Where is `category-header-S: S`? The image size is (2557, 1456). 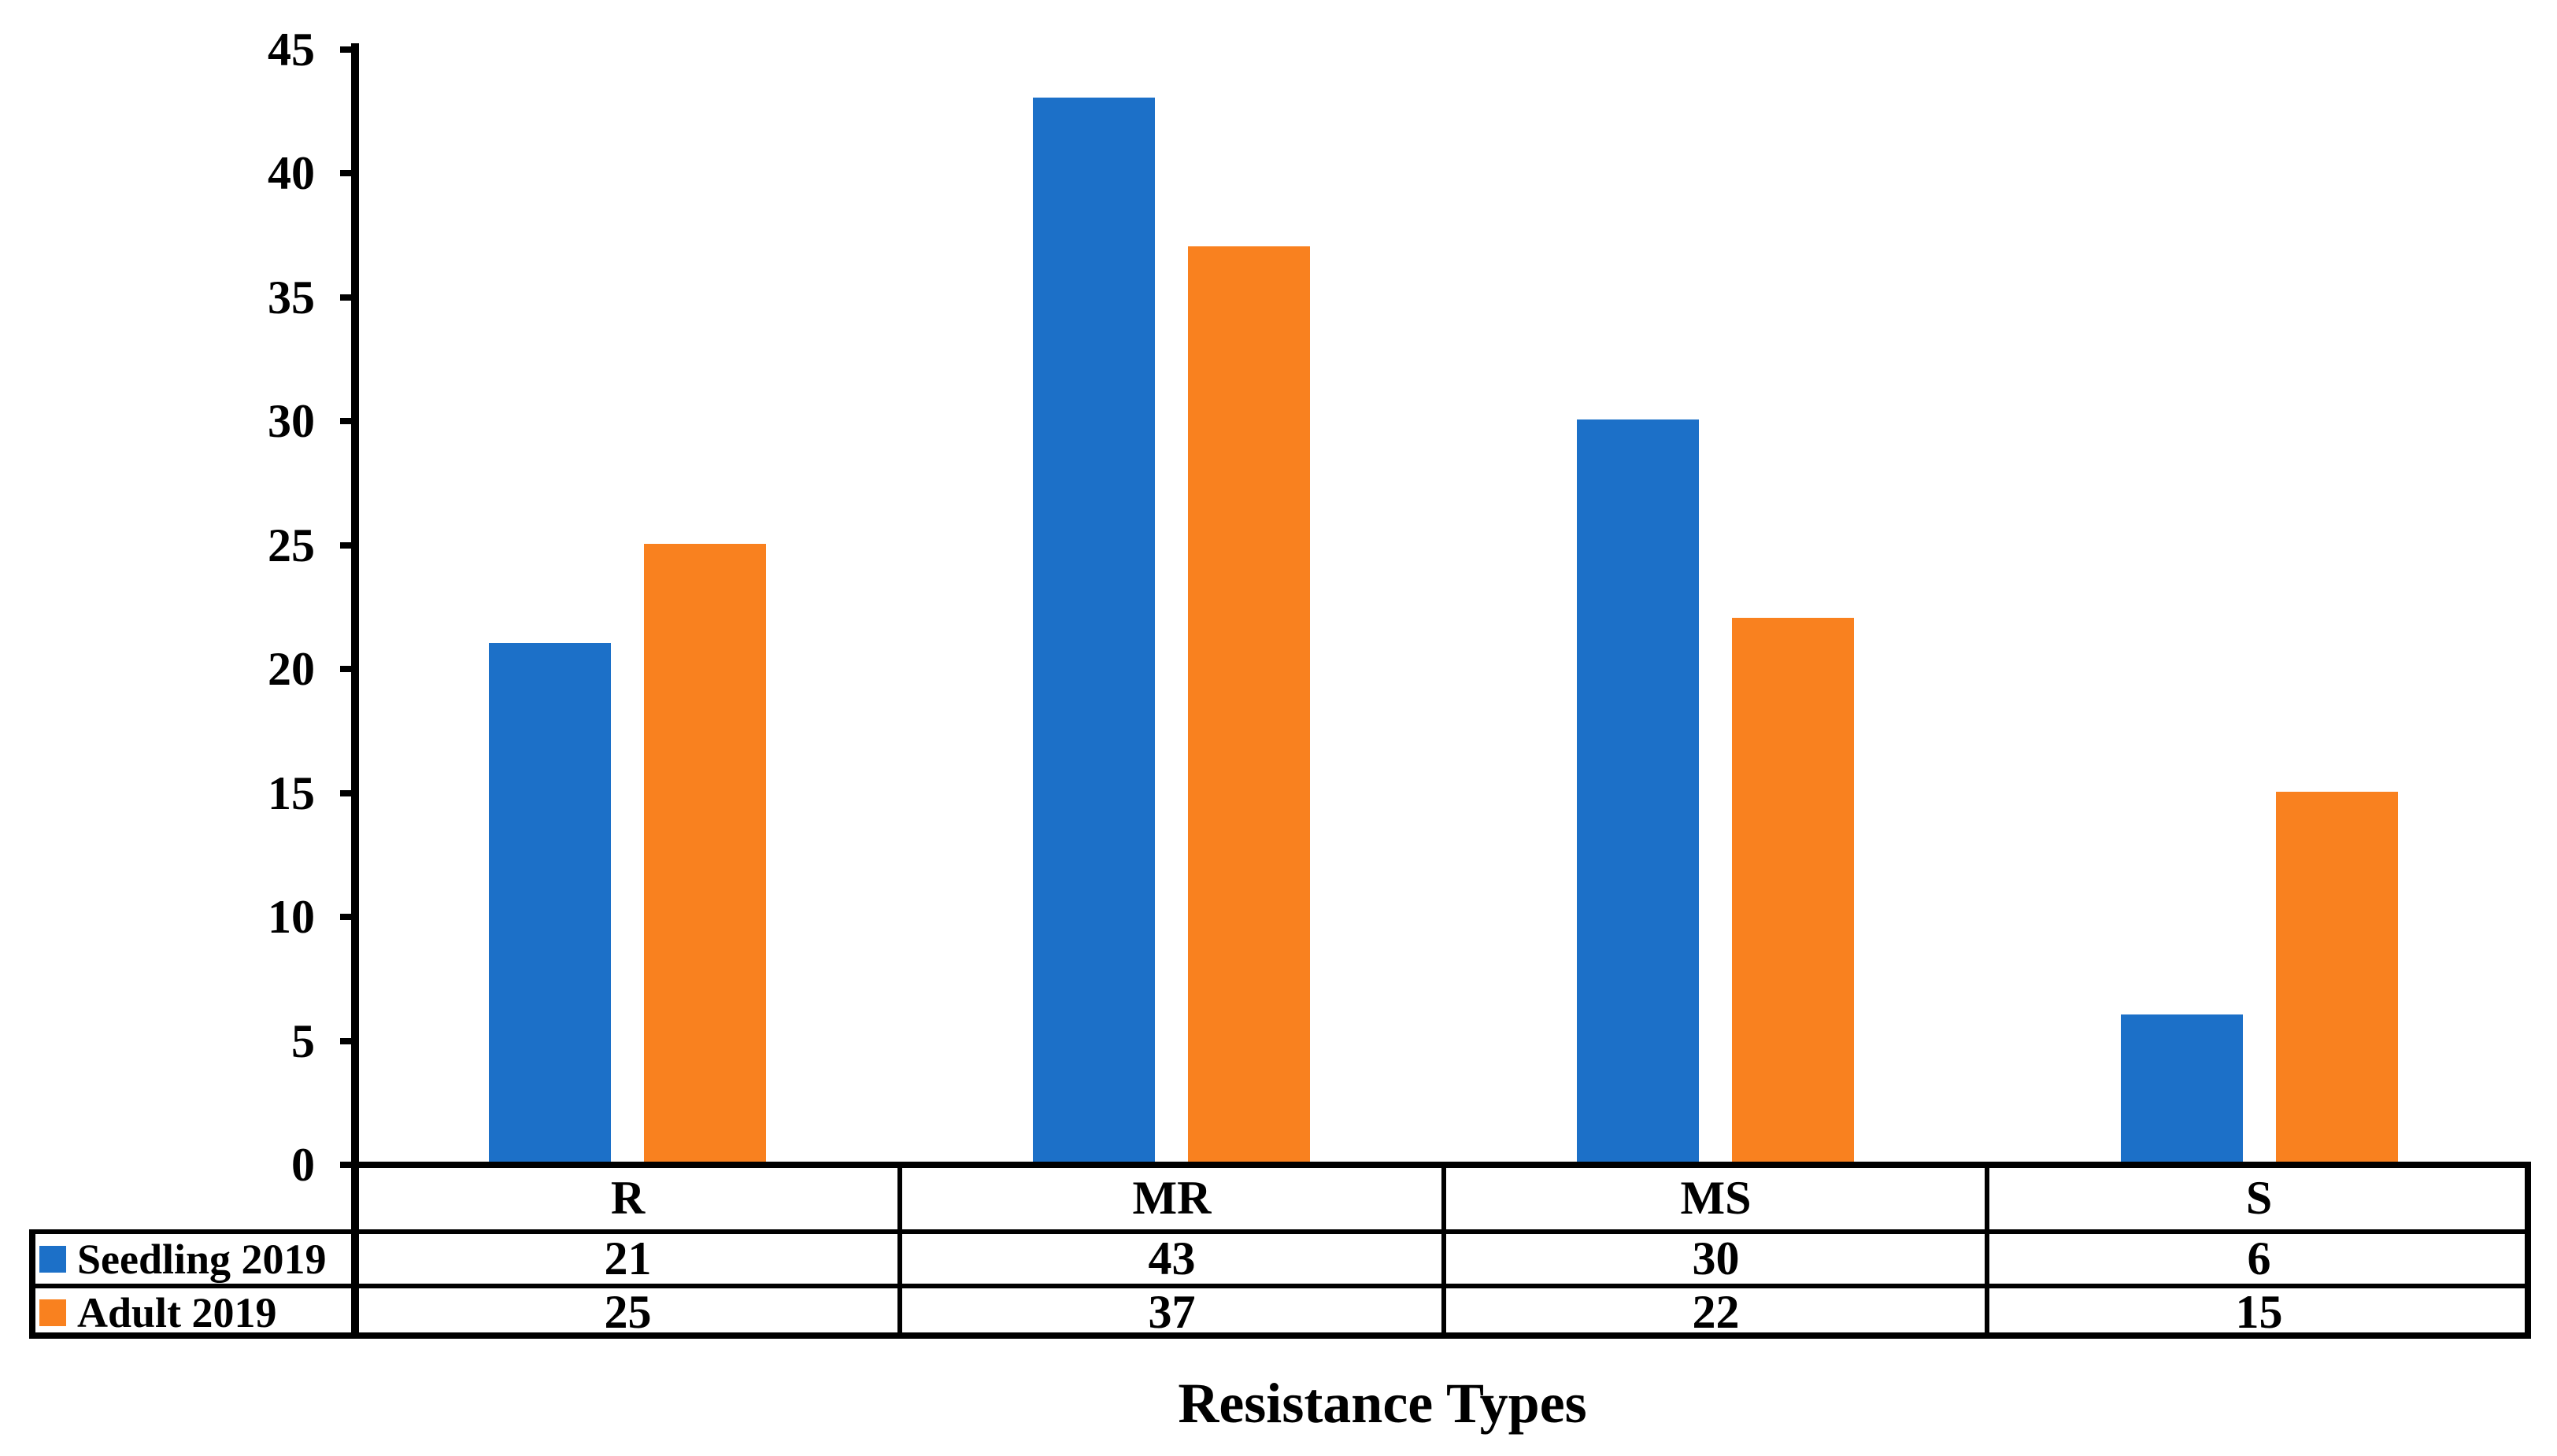 category-header-S: S is located at coordinates (2259, 1198).